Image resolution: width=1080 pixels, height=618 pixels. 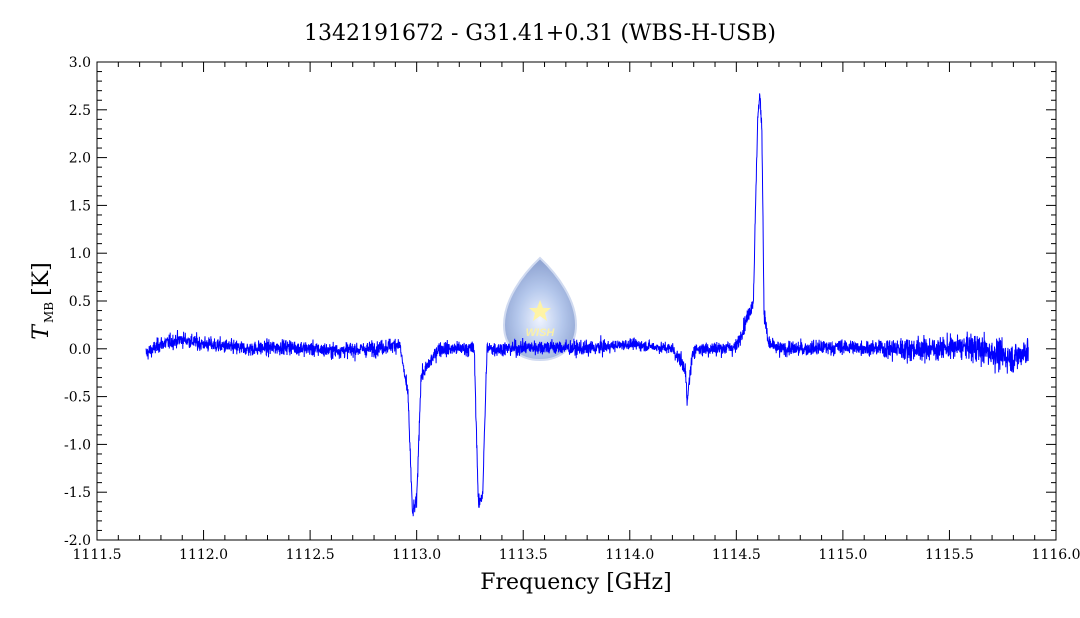 What do you see at coordinates (736, 555) in the screenshot?
I see `x-tick-label: 1114.5` at bounding box center [736, 555].